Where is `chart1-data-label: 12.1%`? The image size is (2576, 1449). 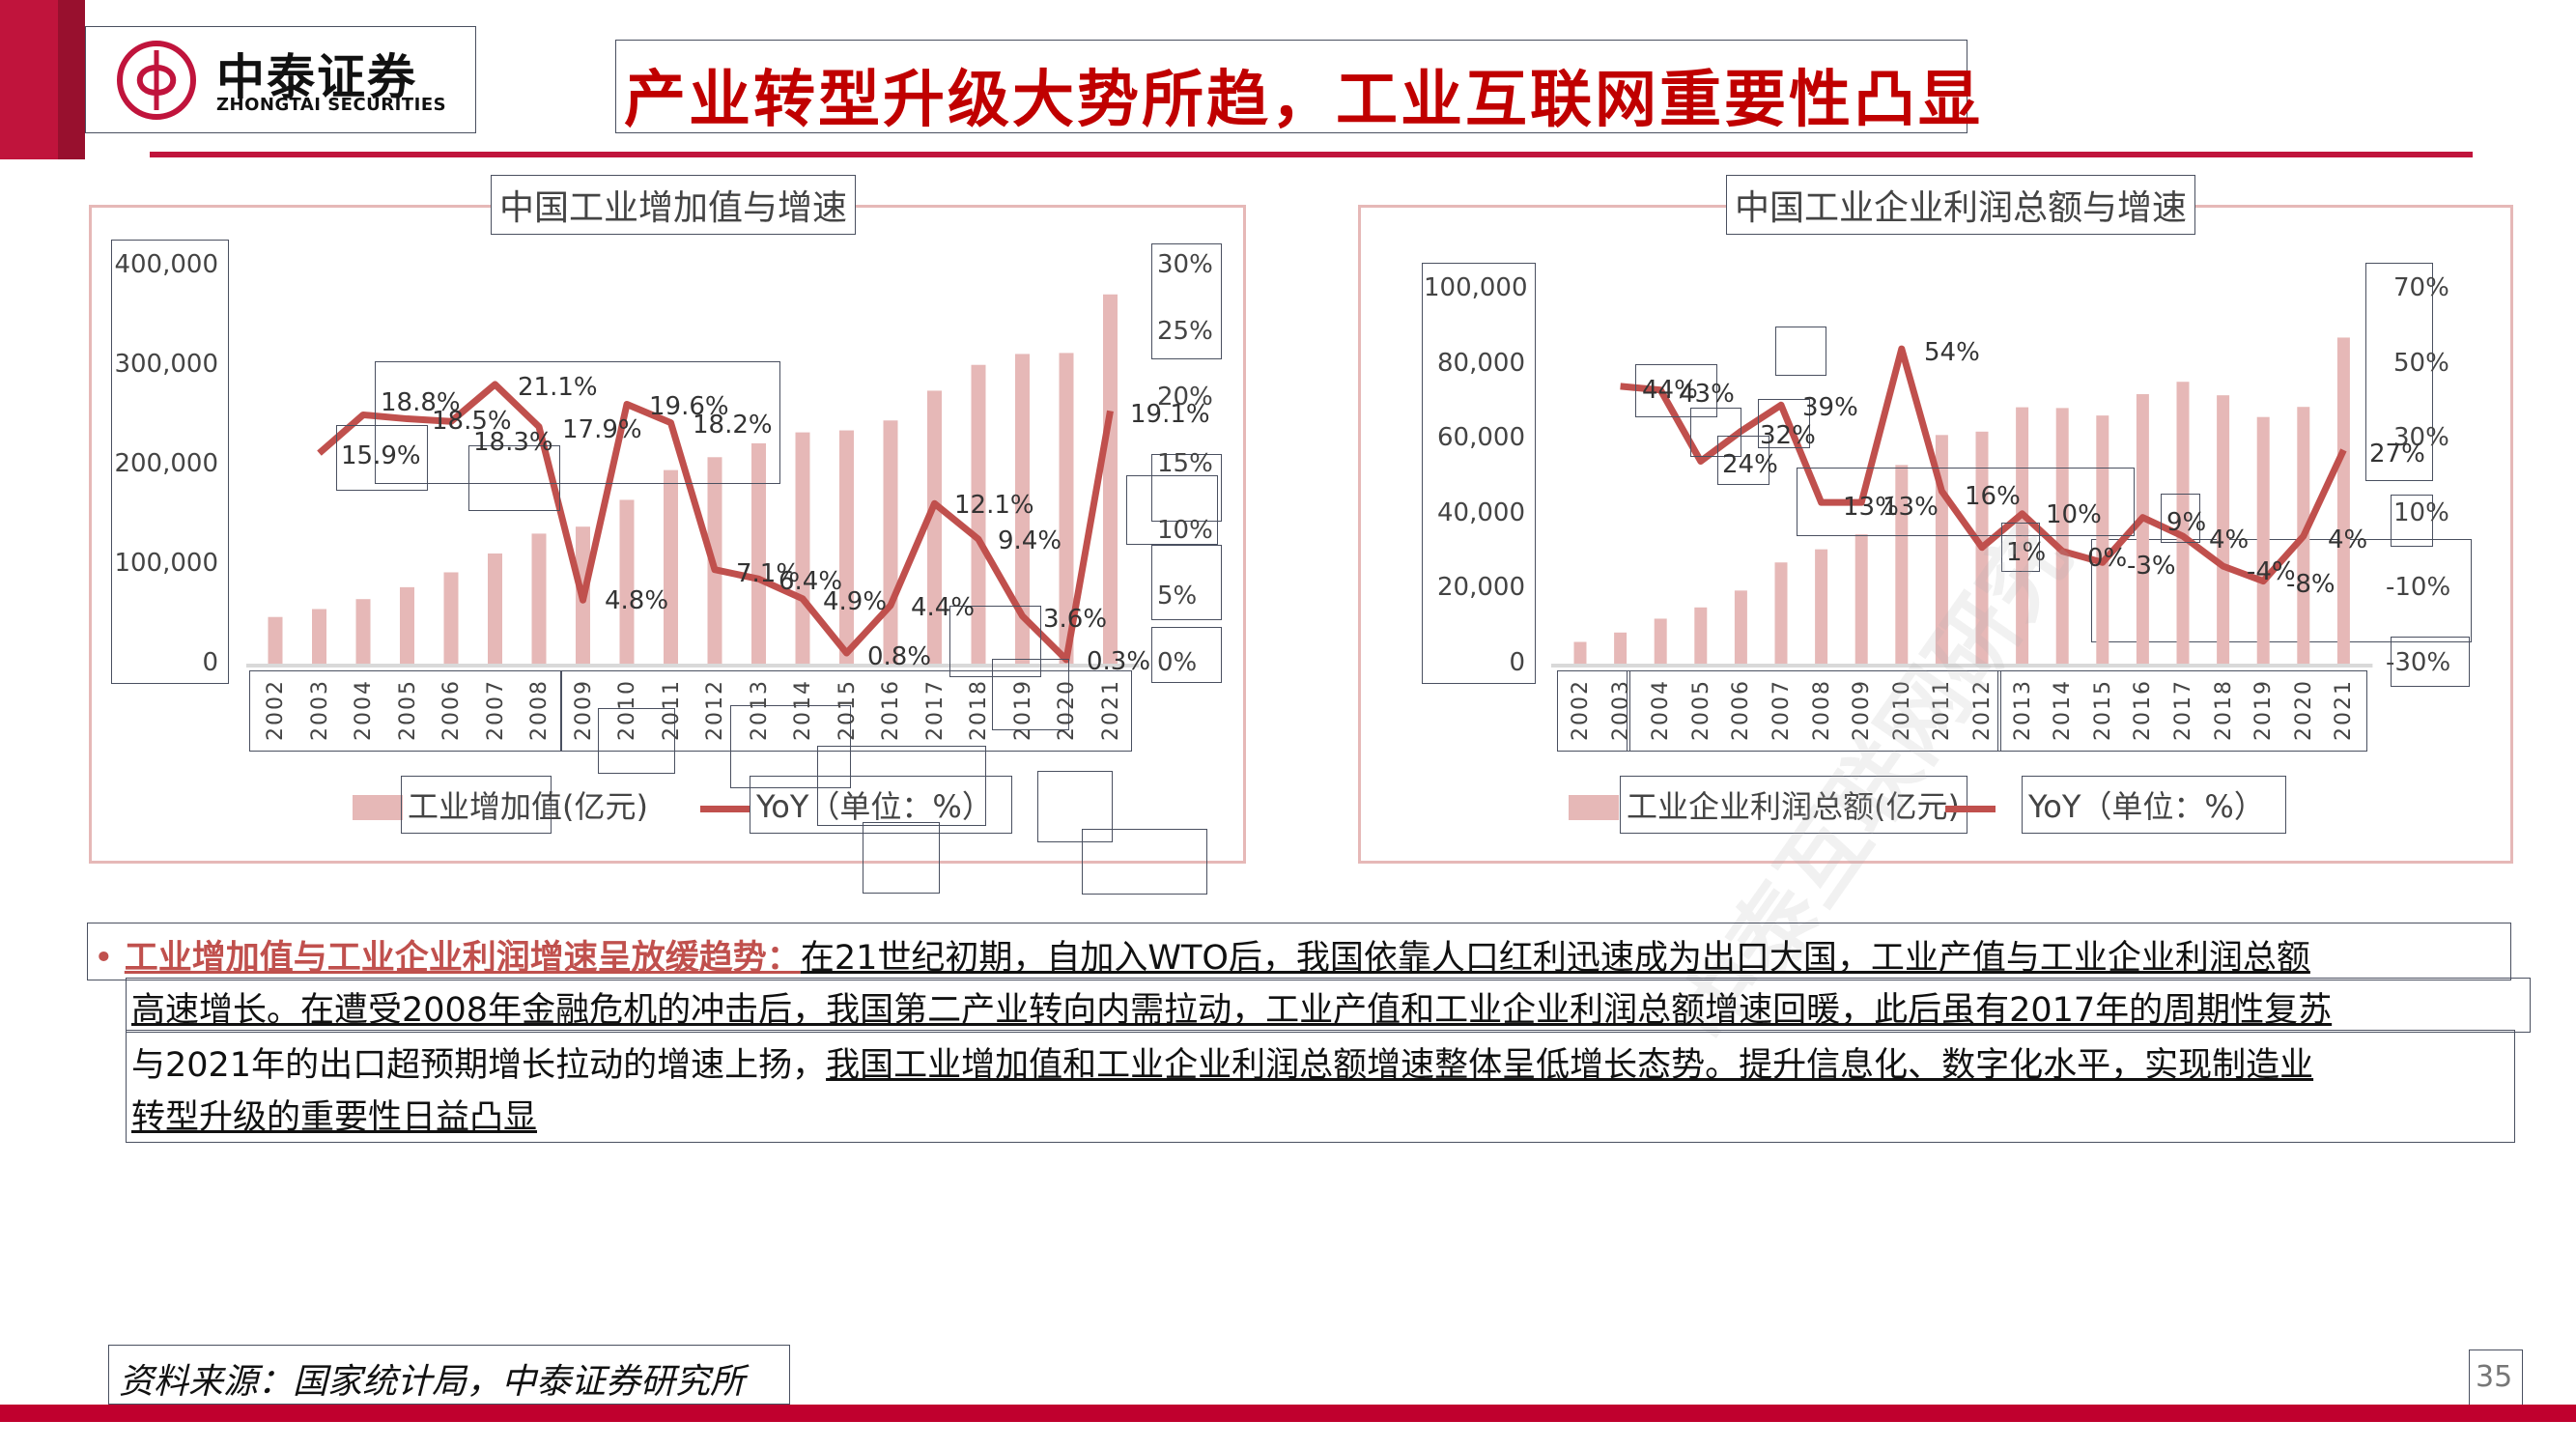 chart1-data-label: 12.1% is located at coordinates (994, 505).